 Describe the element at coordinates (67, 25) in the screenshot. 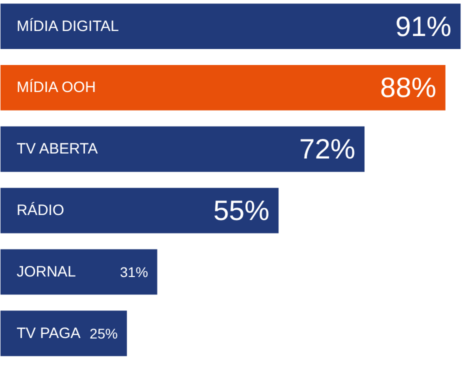

I see `y-tick-label: MÍDIA DIGITAL` at that location.